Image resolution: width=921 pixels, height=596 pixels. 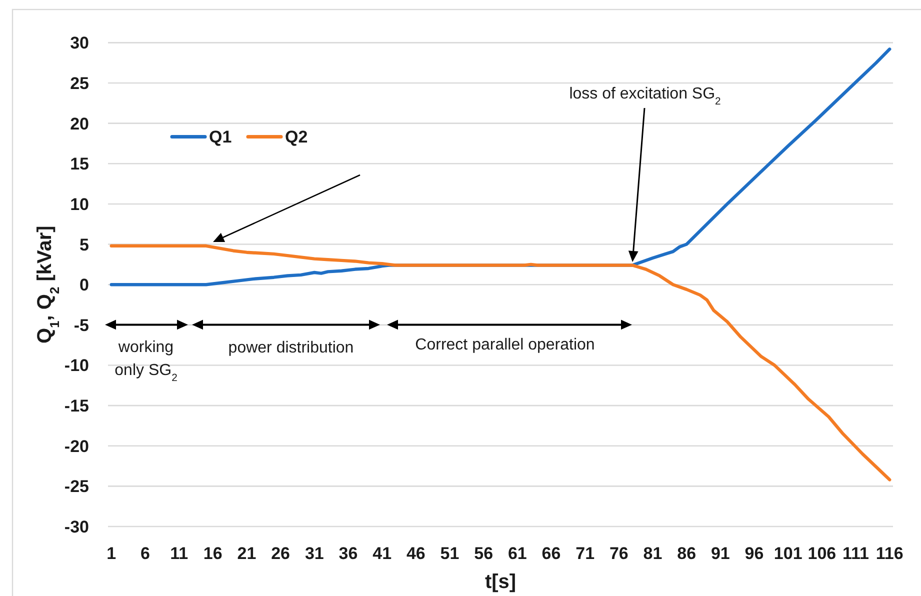 I want to click on y-tick-label: -15, so click(x=76, y=406).